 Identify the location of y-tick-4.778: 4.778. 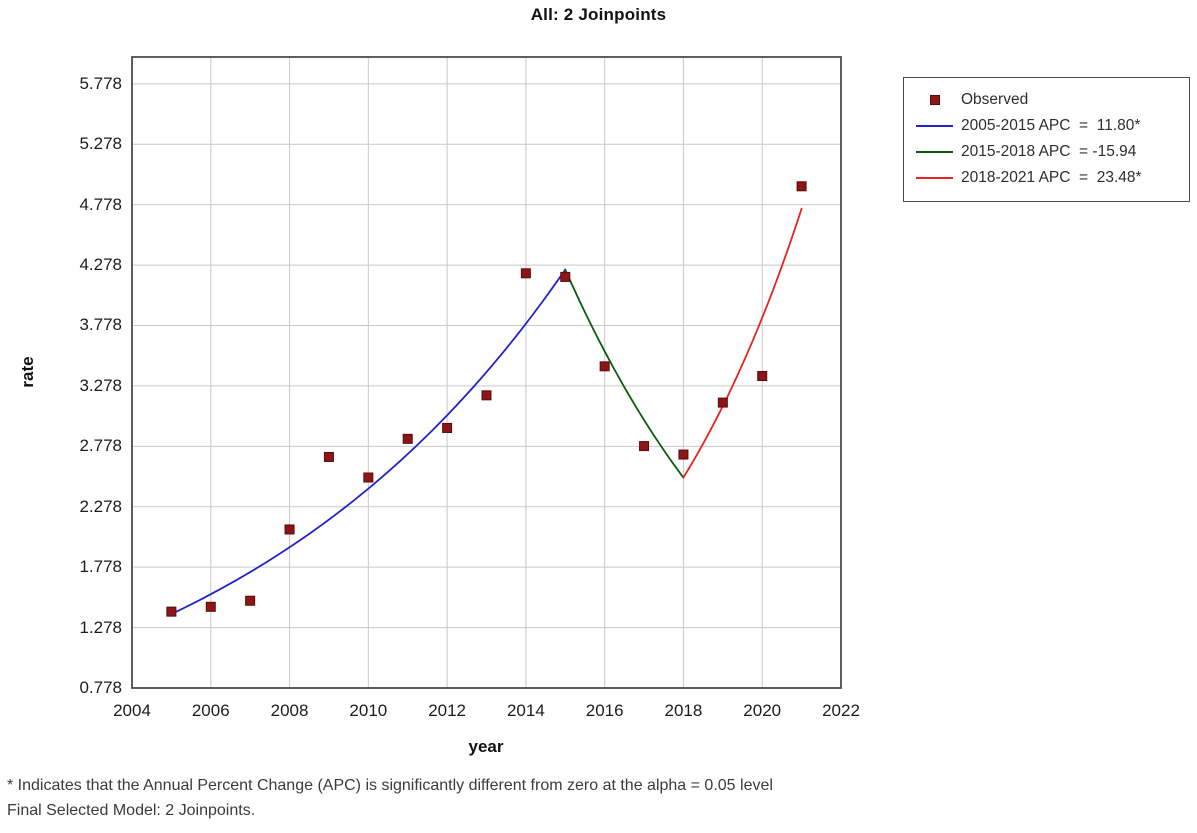
(100, 204).